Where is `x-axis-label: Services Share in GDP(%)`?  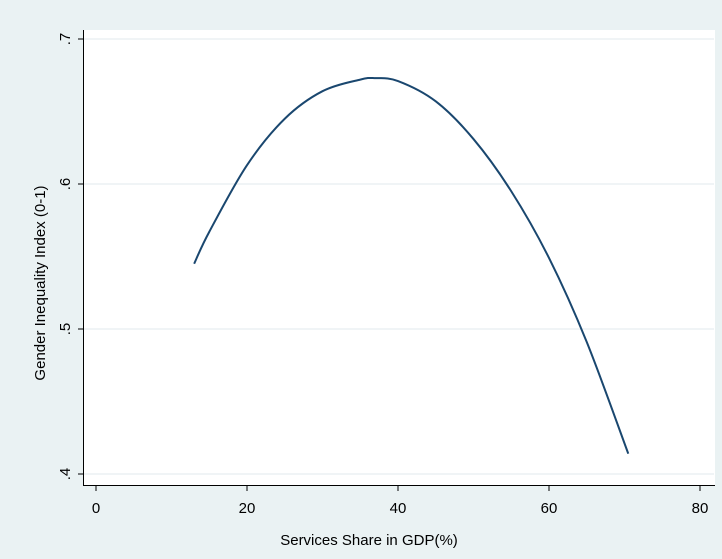 x-axis-label: Services Share in GDP(%) is located at coordinates (369, 540).